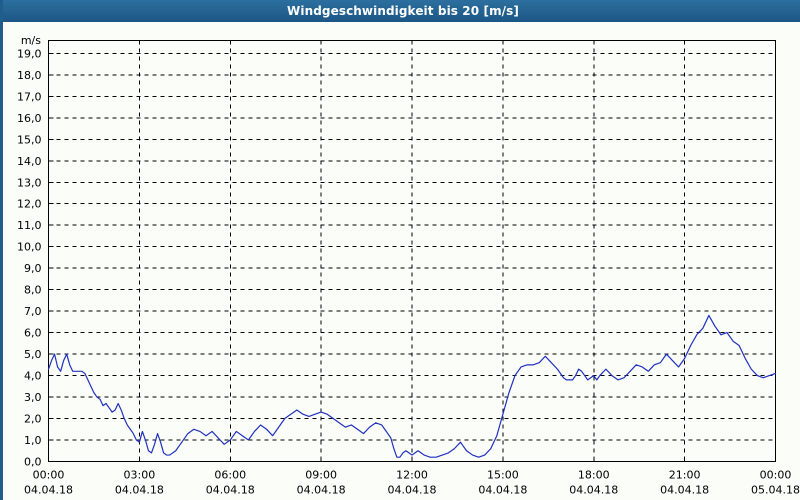  Describe the element at coordinates (33, 376) in the screenshot. I see `y-axis-tick-label: 4,0` at that location.